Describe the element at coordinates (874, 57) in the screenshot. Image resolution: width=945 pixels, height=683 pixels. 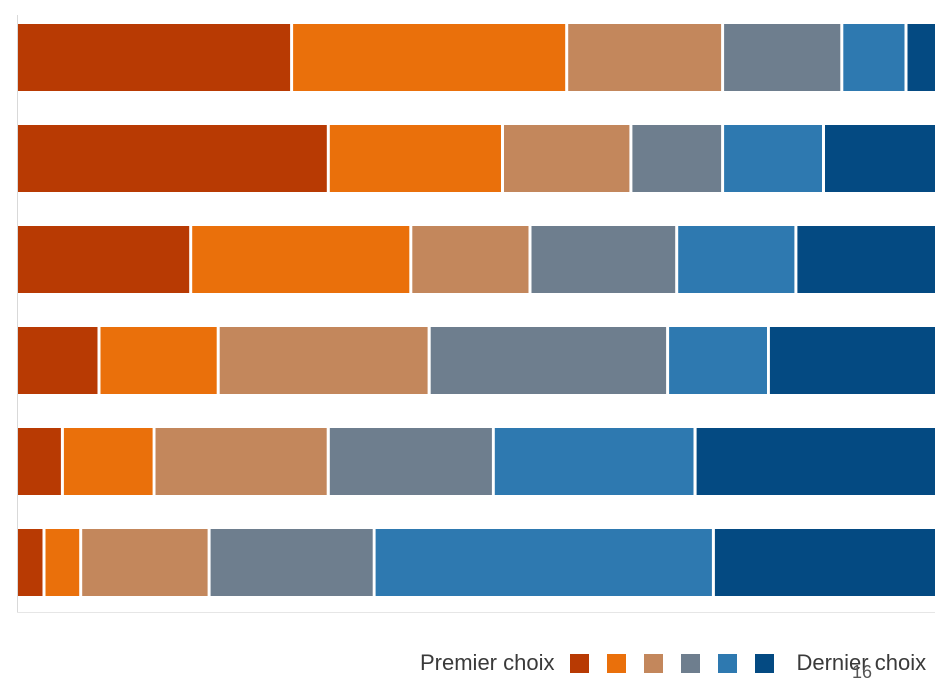
I see `bar-segment-row1-series5` at that location.